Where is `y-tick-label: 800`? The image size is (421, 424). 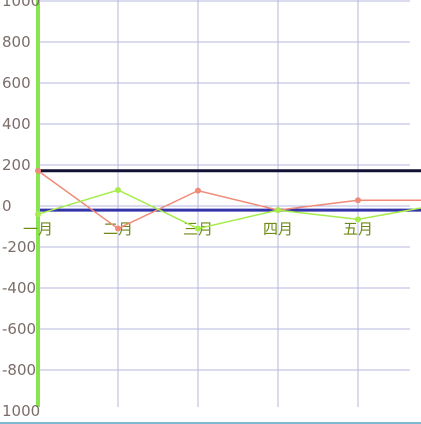 y-tick-label: 800 is located at coordinates (16, 42).